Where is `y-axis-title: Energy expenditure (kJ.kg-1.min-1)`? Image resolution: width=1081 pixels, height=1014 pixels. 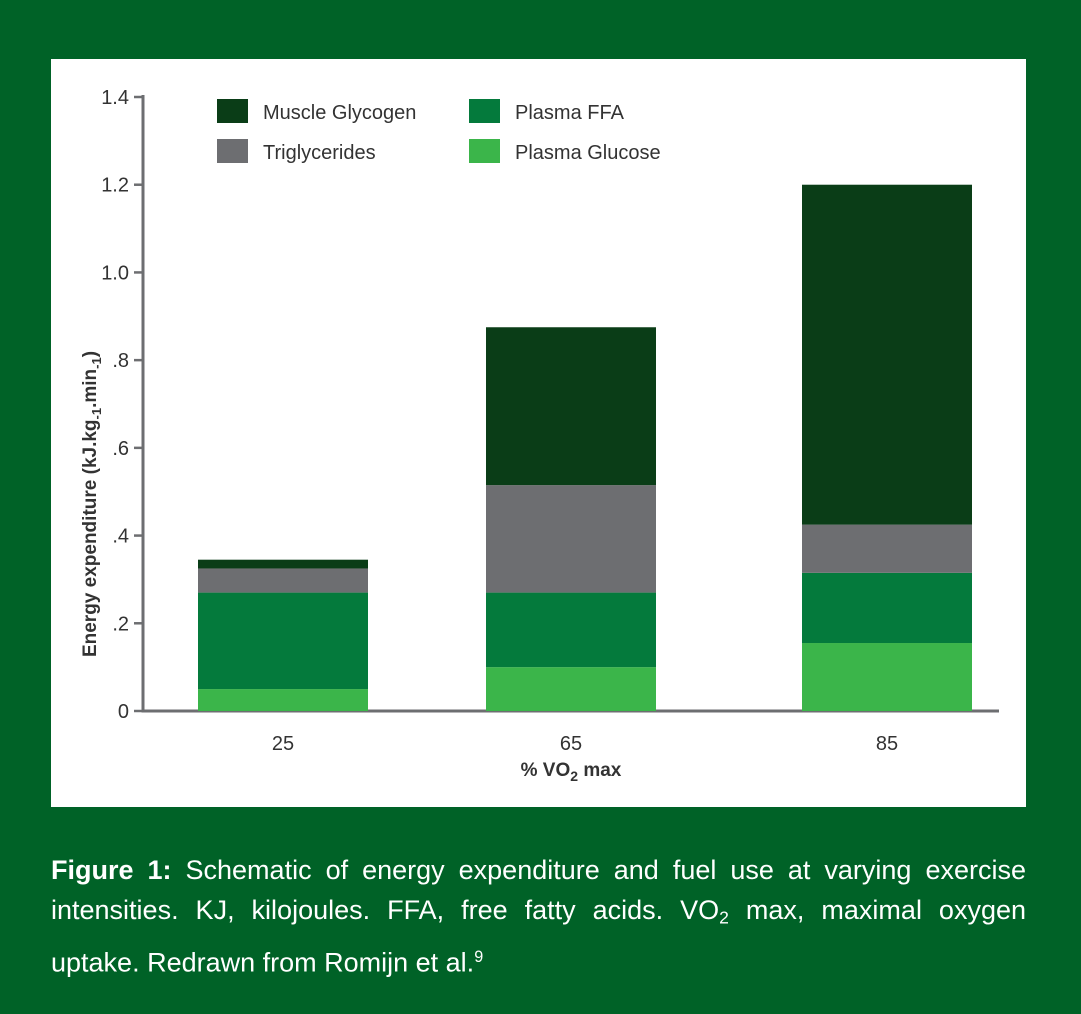 y-axis-title: Energy expenditure (kJ.kg-1.min-1) is located at coordinates (92, 504).